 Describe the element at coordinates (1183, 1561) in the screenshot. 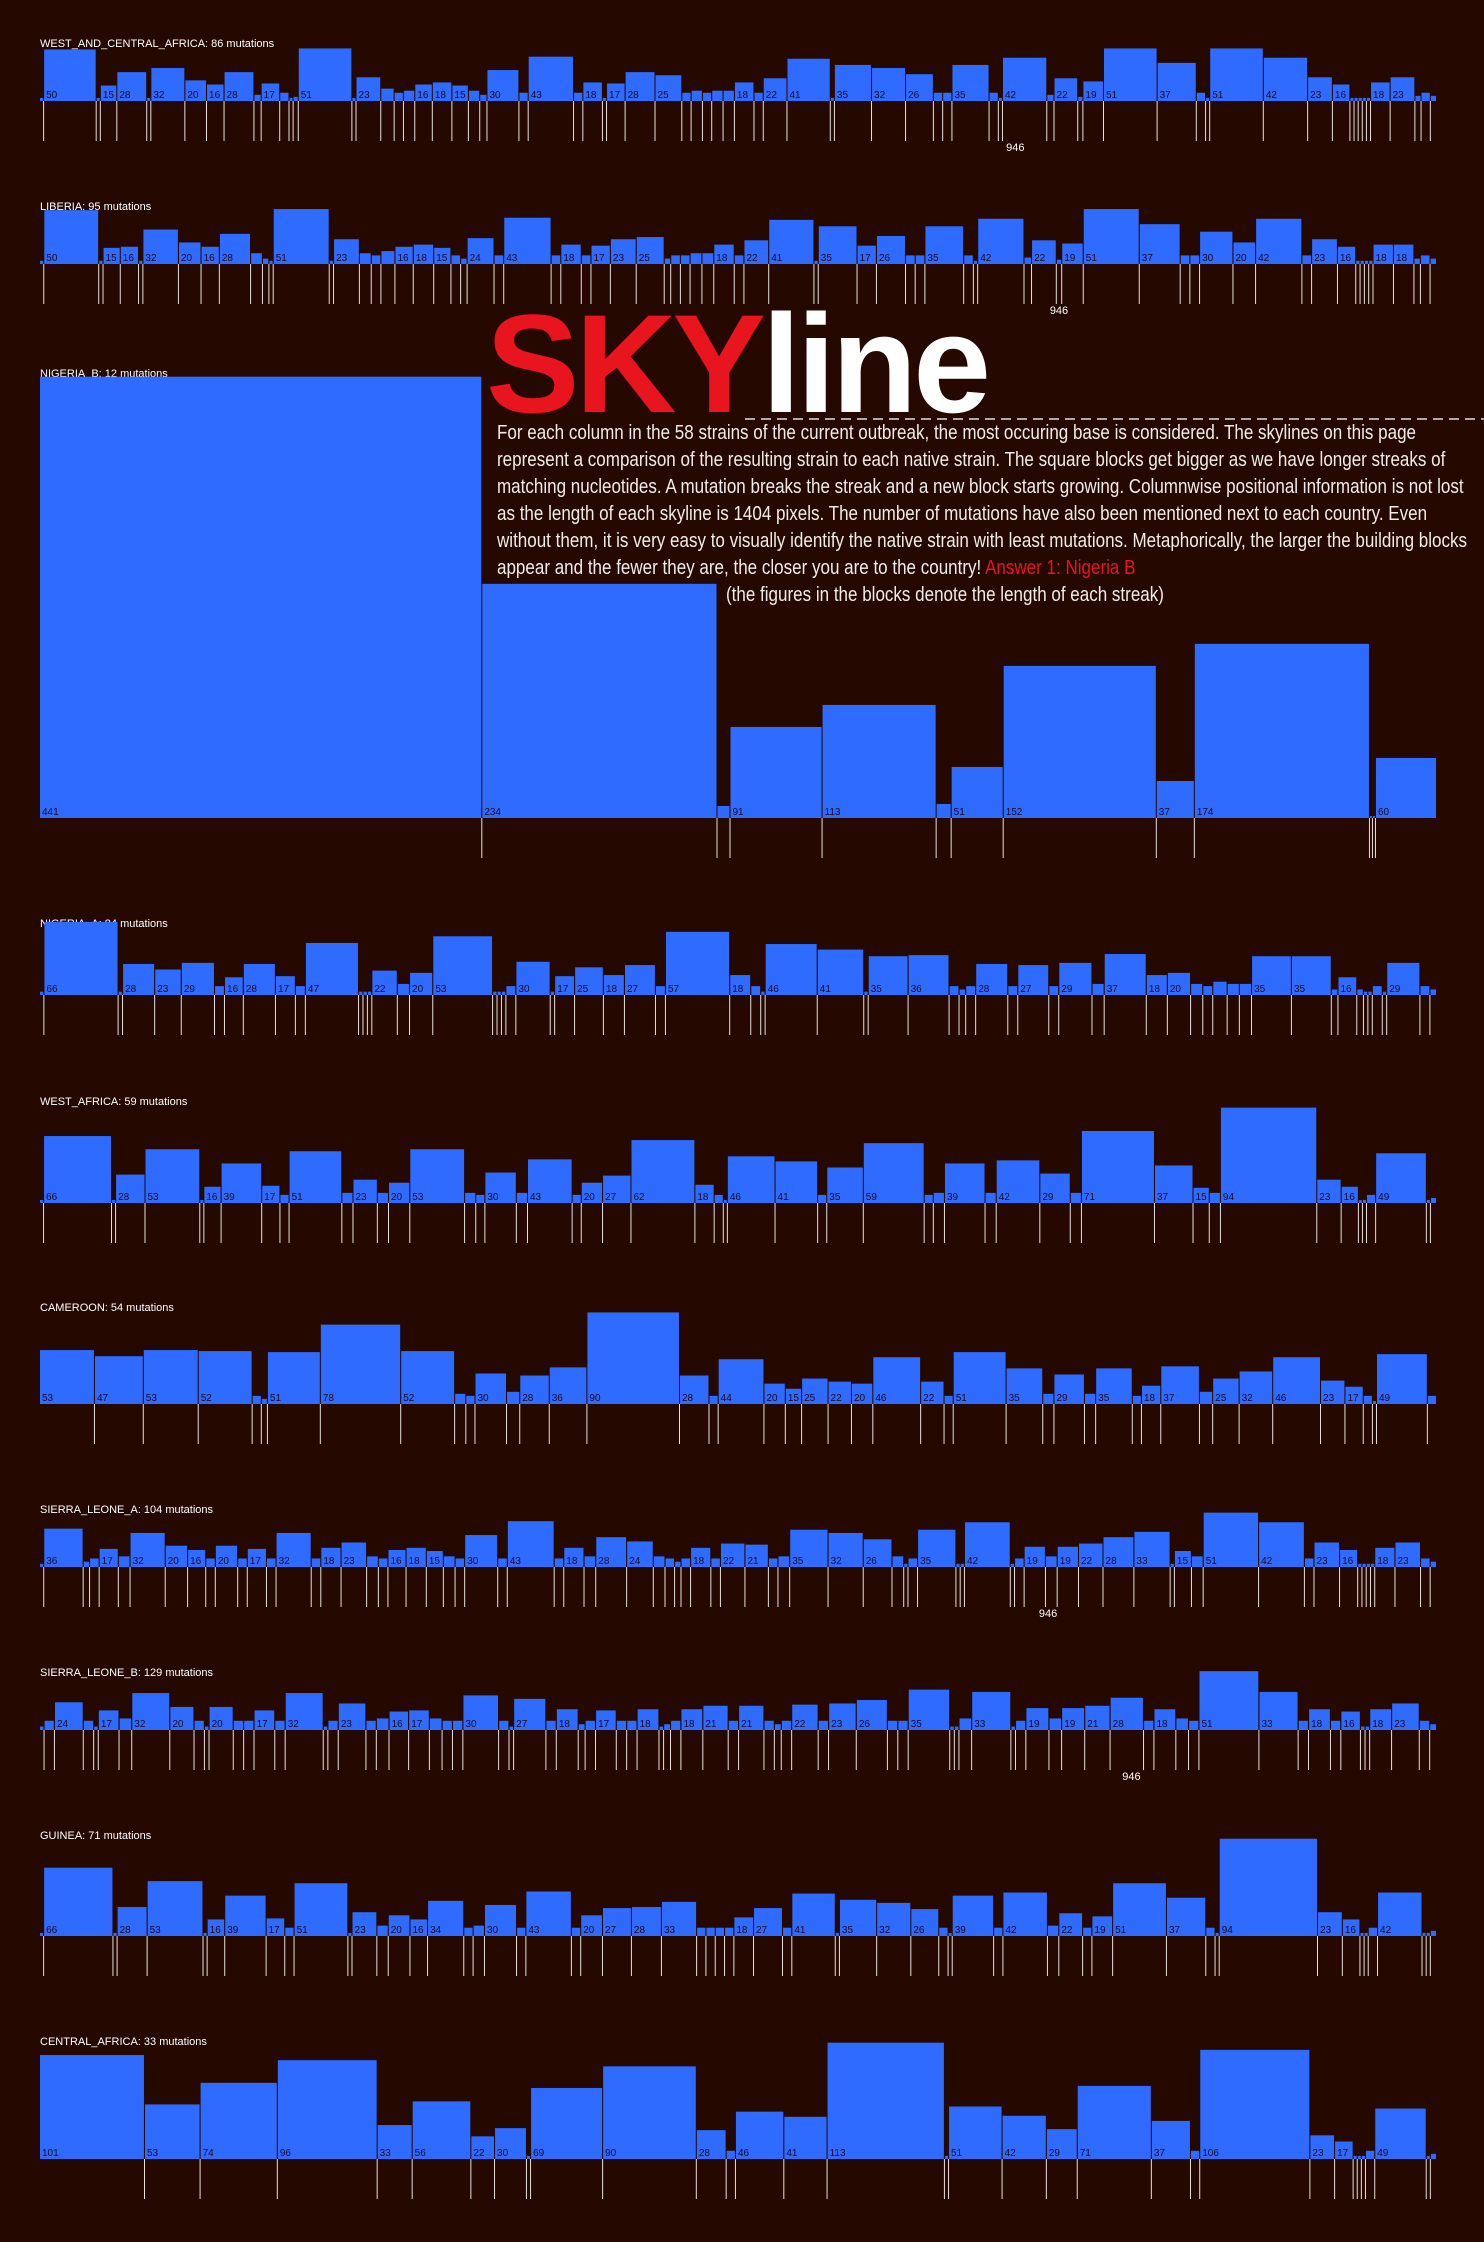

I see `block-label: 15` at that location.